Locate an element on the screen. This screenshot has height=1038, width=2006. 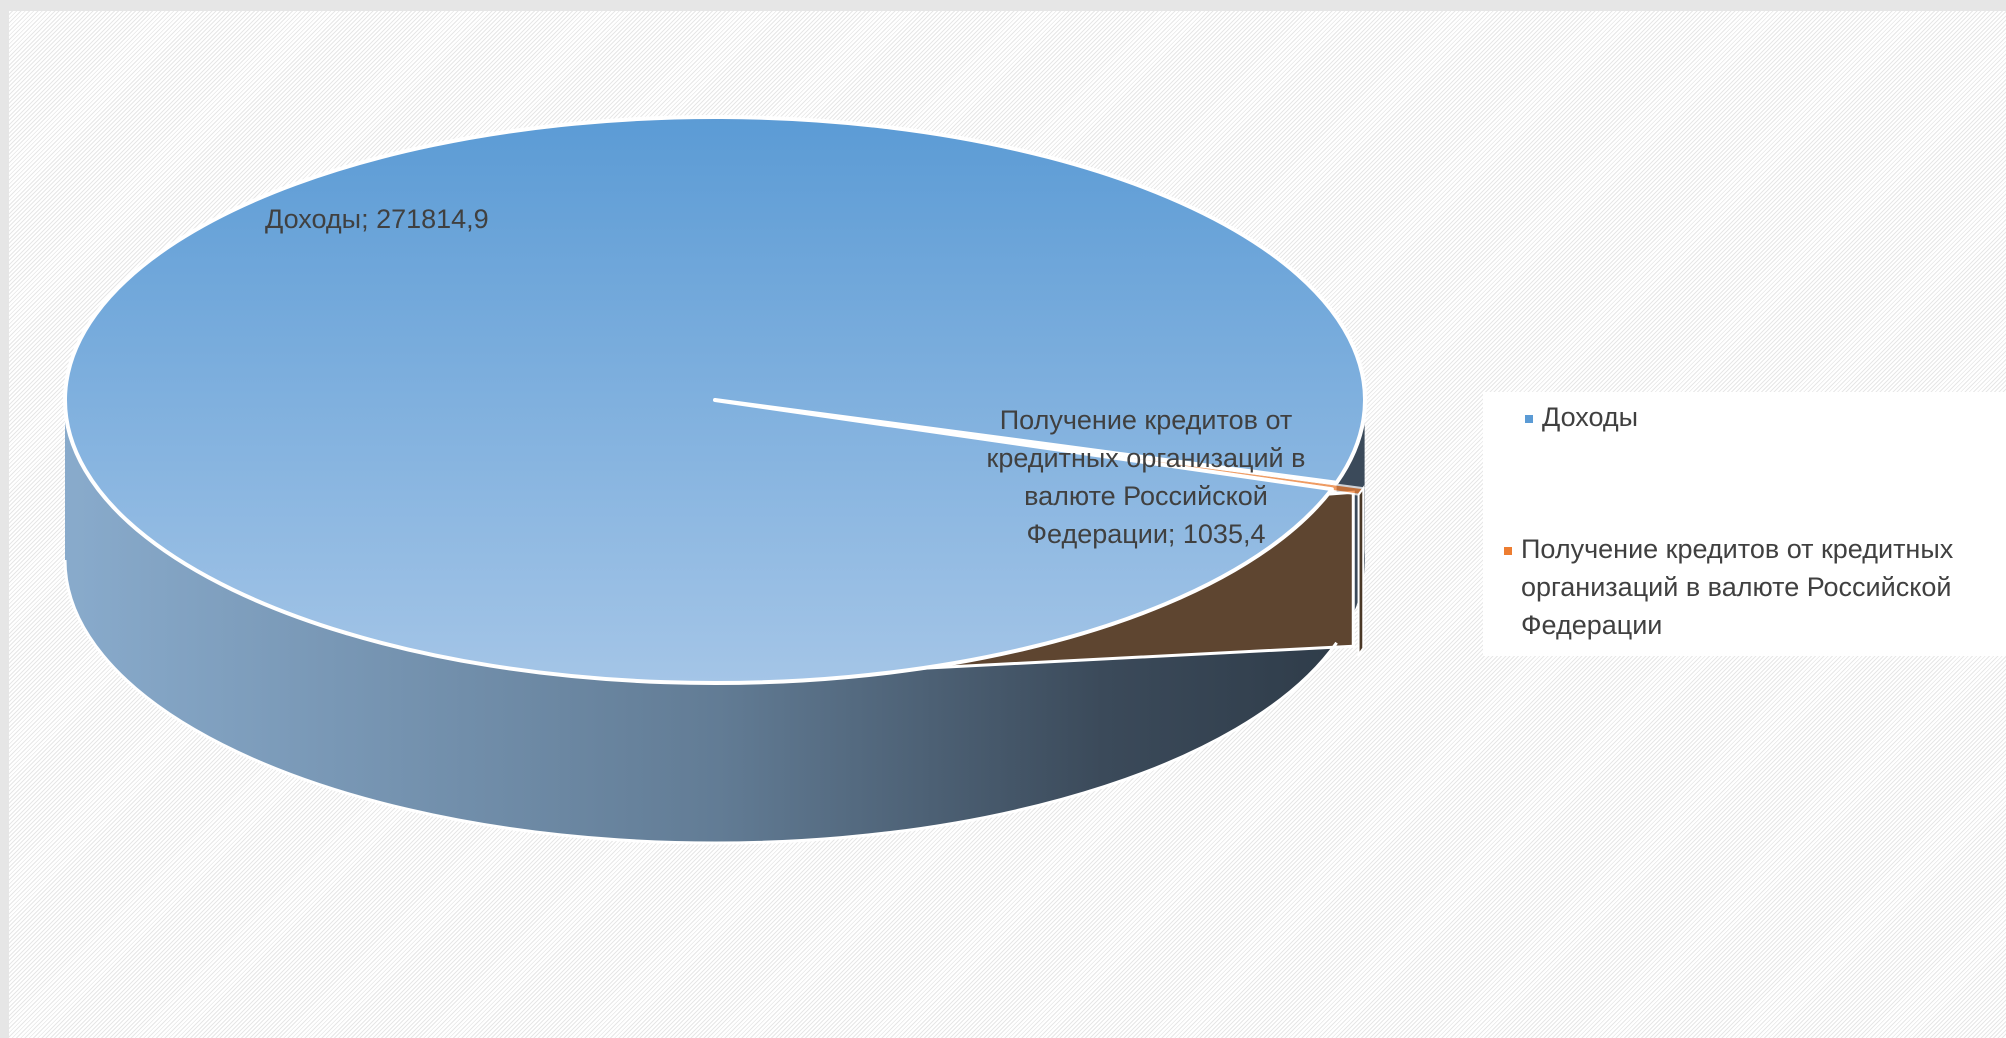
legend-label-kredity-line3: Федерации is located at coordinates (1592, 625).